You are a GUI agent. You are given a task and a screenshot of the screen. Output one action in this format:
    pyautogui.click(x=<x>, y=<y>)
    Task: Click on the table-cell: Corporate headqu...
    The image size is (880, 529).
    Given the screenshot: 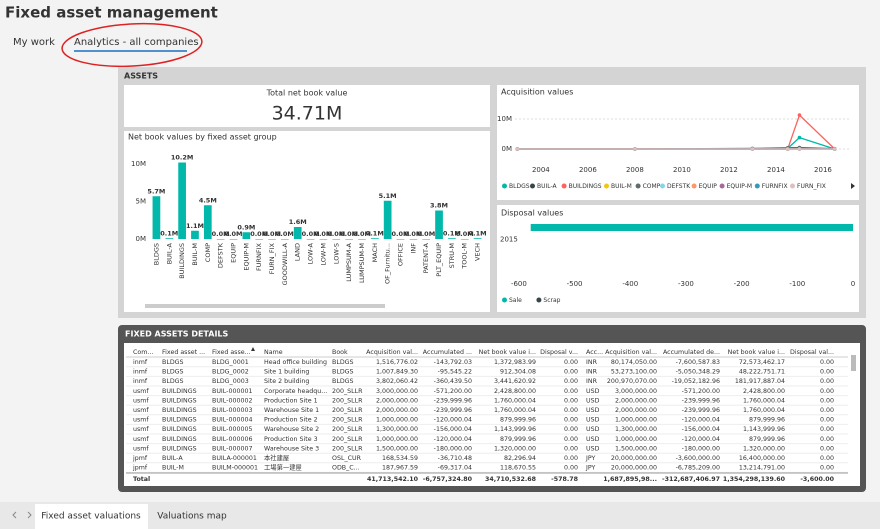 What is the action you would take?
    pyautogui.click(x=295, y=391)
    